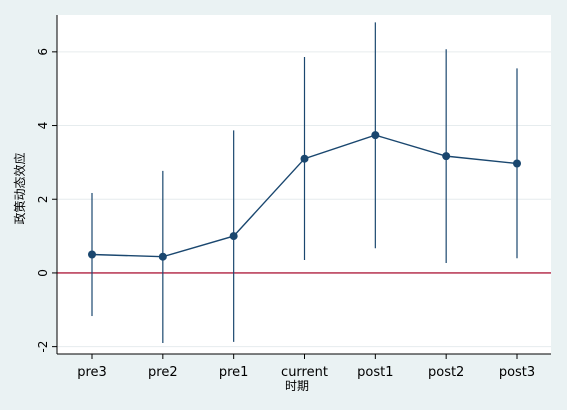  What do you see at coordinates (43, 126) in the screenshot?
I see `y-tick-label: 4` at bounding box center [43, 126].